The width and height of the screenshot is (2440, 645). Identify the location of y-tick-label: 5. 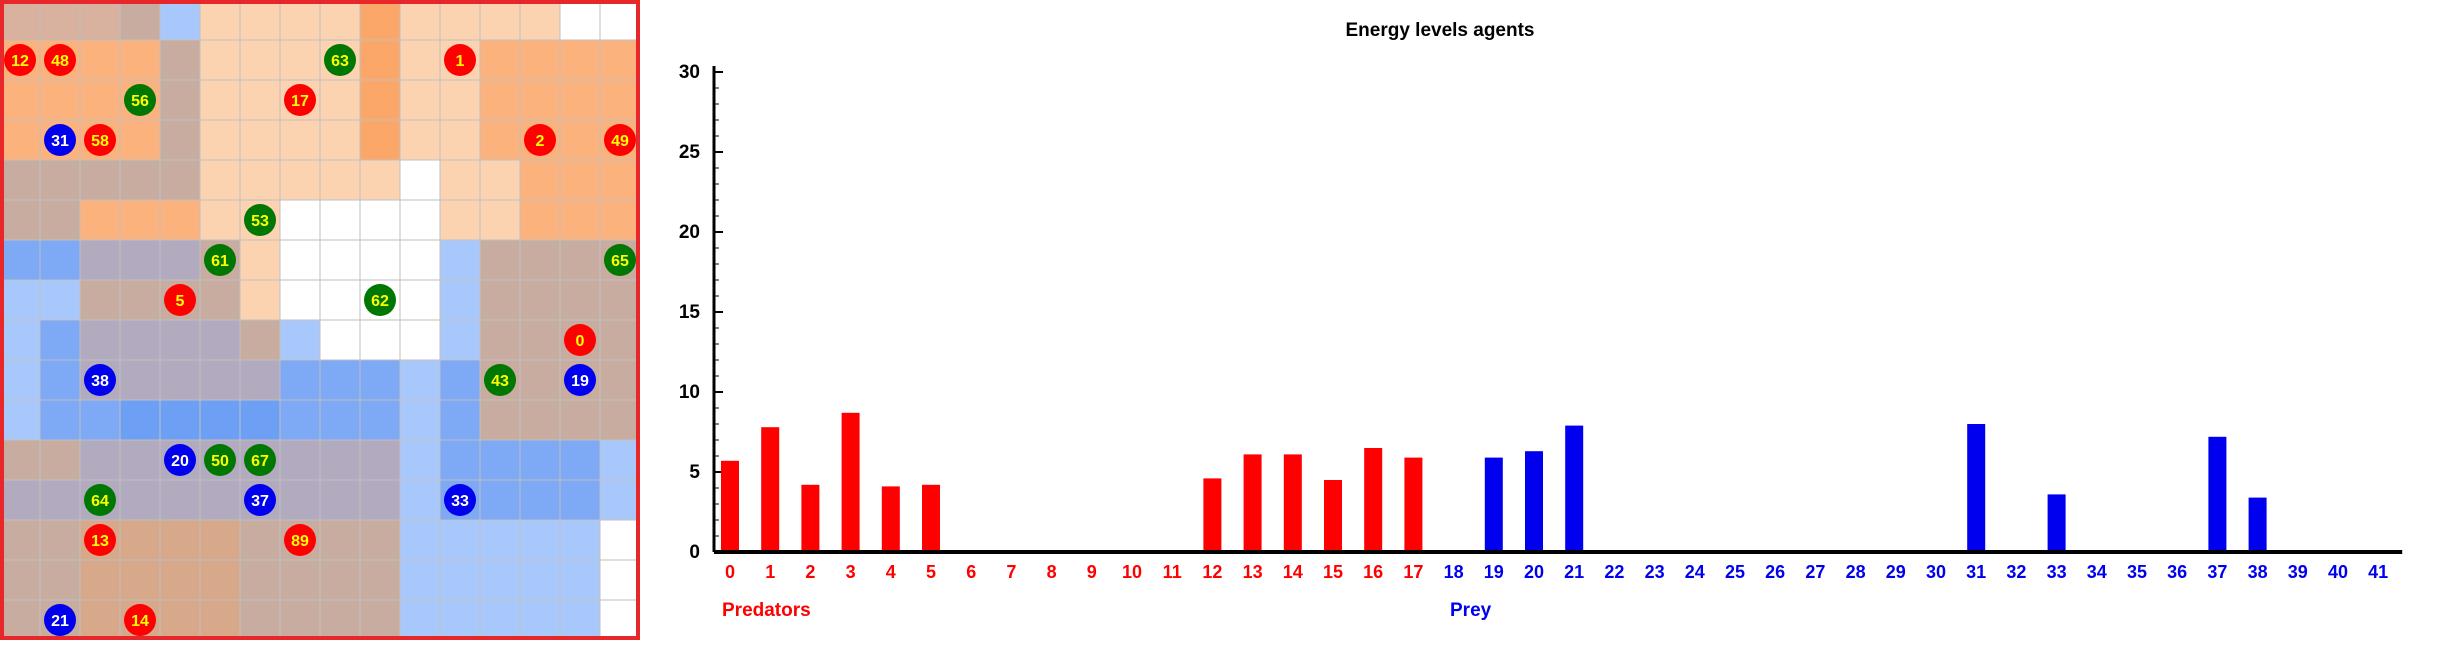
(694, 472).